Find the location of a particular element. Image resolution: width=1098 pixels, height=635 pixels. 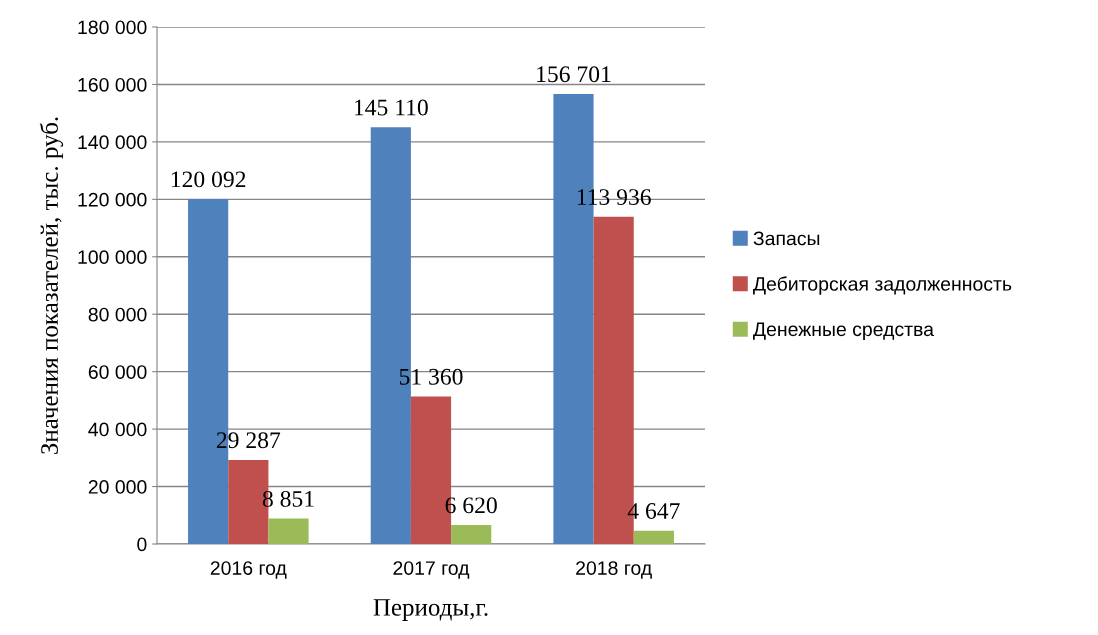

data-label: 145 110 is located at coordinates (391, 107).